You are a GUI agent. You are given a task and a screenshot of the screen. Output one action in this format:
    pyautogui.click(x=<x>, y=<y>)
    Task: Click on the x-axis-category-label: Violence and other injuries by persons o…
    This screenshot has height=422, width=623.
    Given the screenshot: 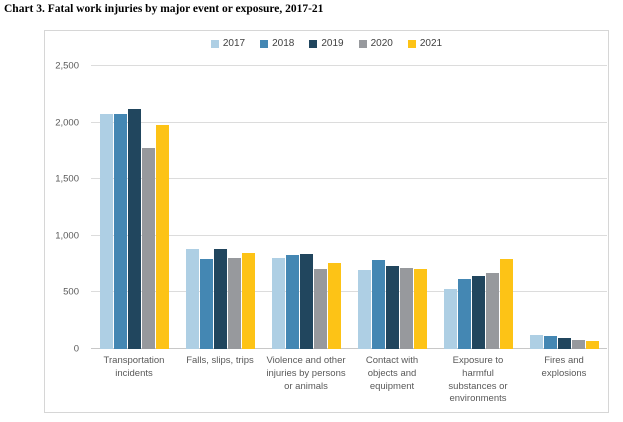 What is the action you would take?
    pyautogui.click(x=306, y=373)
    